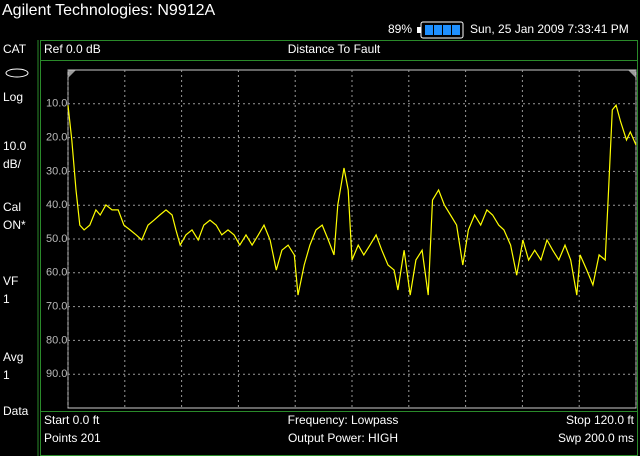 The width and height of the screenshot is (640, 456). Describe the element at coordinates (14, 225) in the screenshot. I see `sidebar-label: ON*` at that location.